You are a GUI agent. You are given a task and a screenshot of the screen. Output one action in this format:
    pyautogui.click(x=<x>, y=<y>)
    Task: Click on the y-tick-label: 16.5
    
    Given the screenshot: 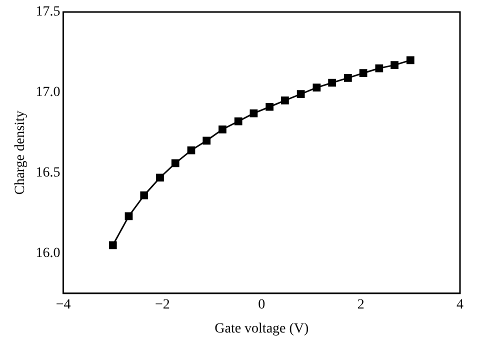 What is the action you would take?
    pyautogui.click(x=48, y=172)
    